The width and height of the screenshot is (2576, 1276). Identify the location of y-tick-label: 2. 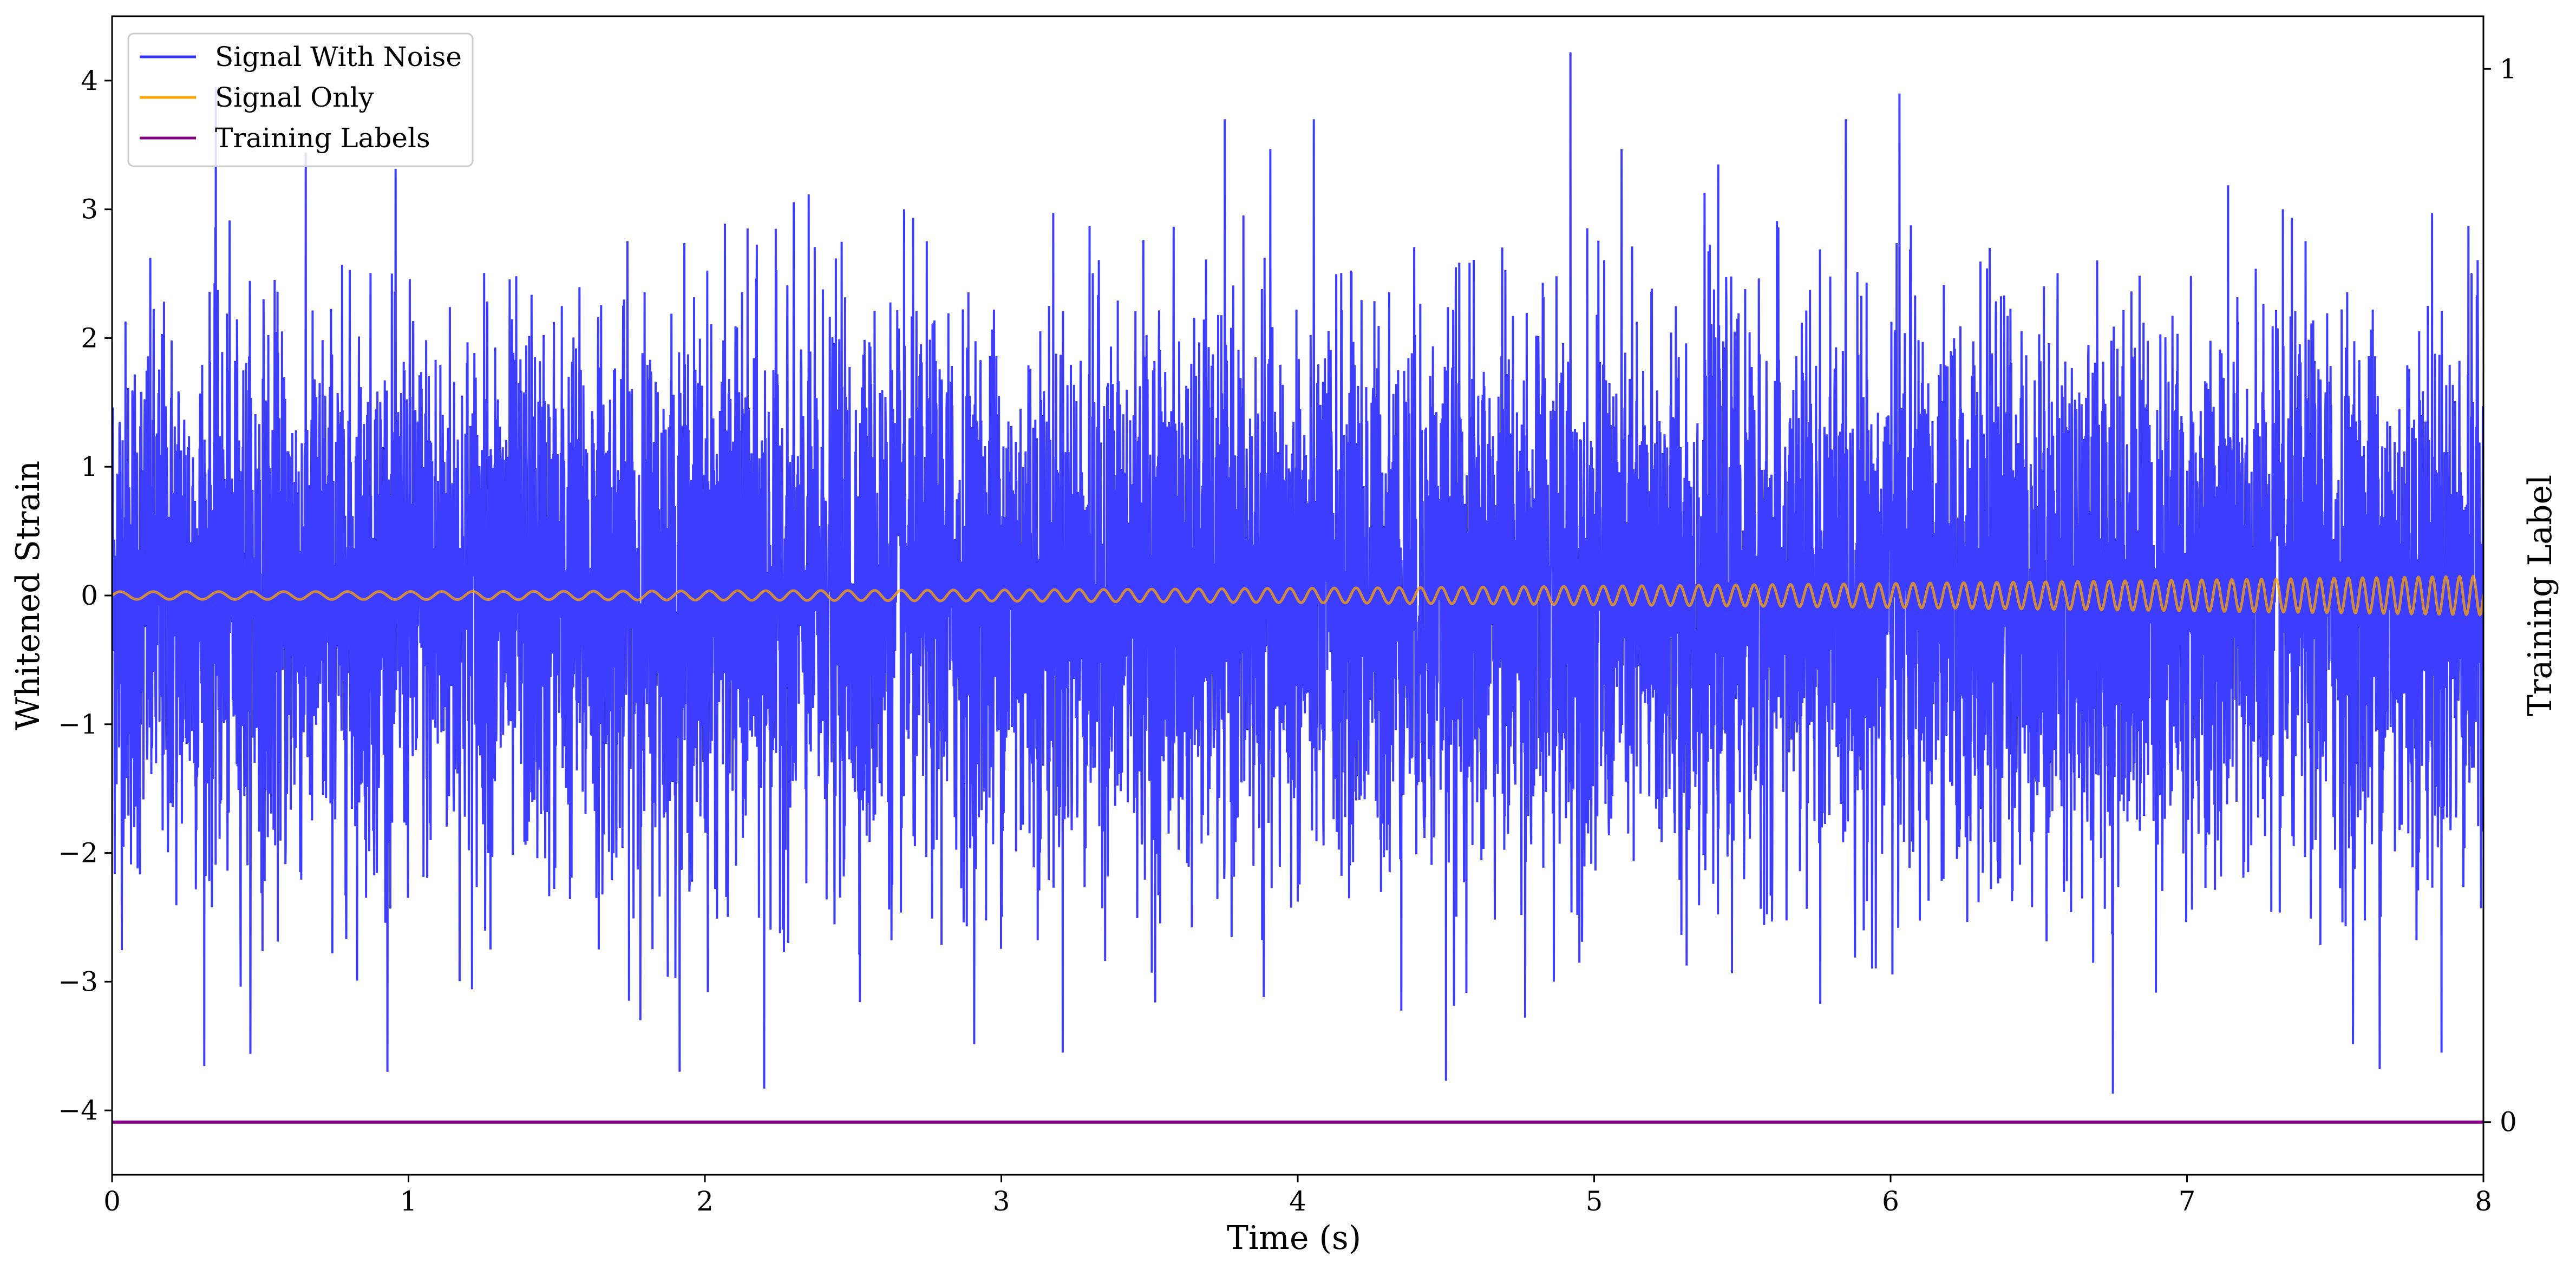
(90, 338).